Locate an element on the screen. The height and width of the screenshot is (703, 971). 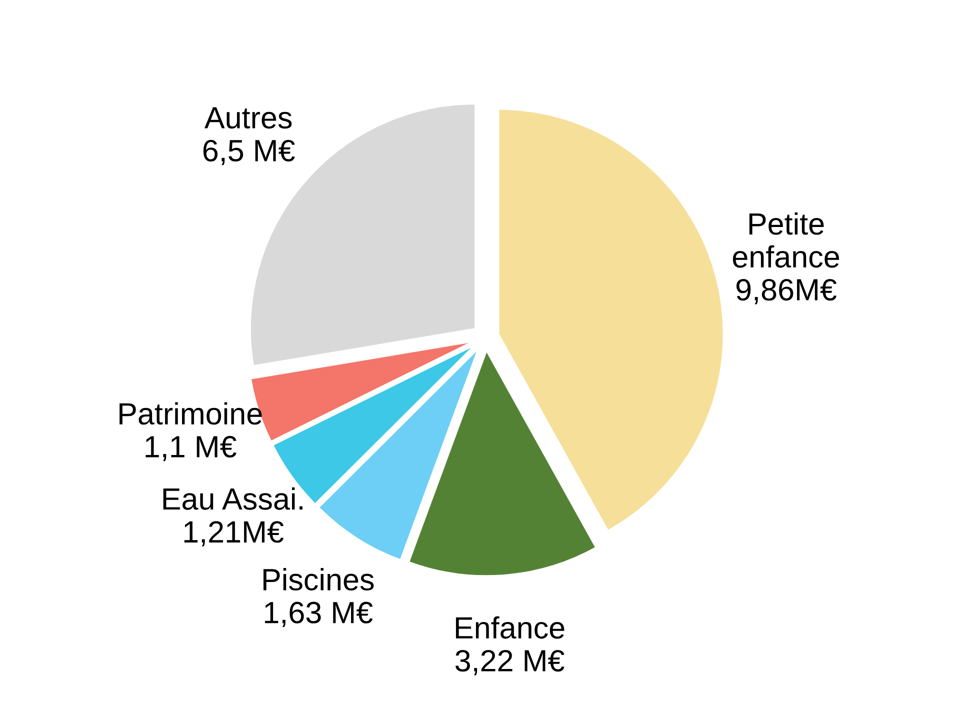
slice-label: Petite enfance is located at coordinates (786, 240).